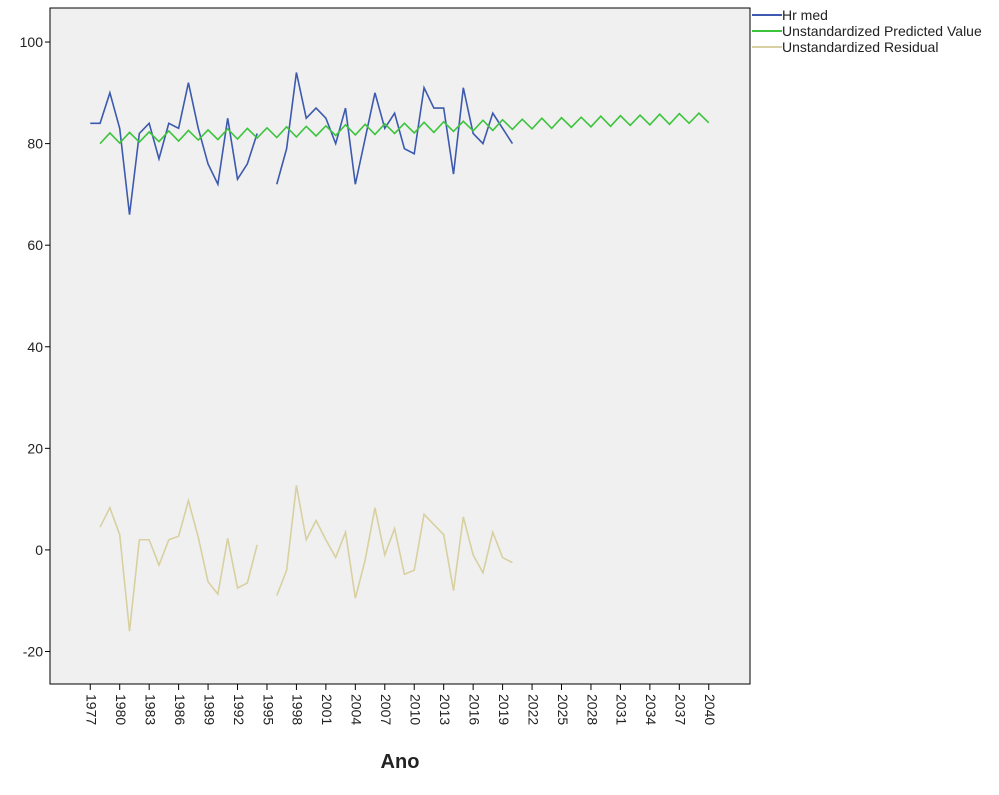  What do you see at coordinates (35, 245) in the screenshot?
I see `y-tick-label: 60` at bounding box center [35, 245].